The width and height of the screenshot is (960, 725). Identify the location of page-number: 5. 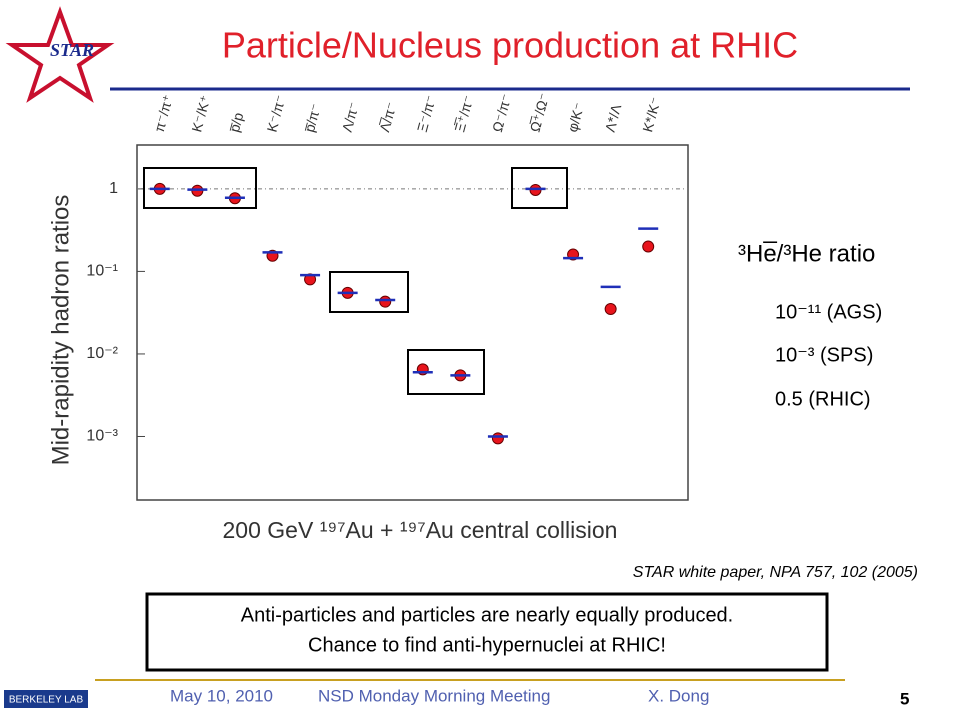
(904, 698).